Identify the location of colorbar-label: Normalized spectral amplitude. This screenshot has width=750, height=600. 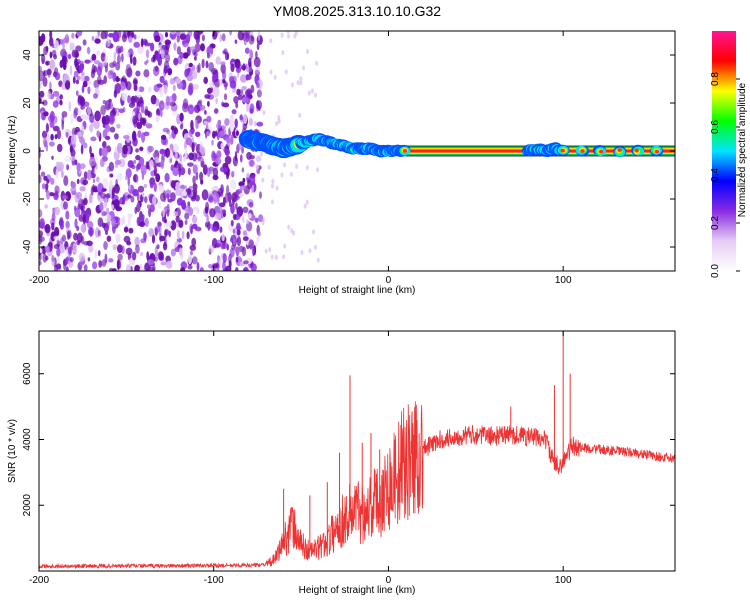
(742, 149).